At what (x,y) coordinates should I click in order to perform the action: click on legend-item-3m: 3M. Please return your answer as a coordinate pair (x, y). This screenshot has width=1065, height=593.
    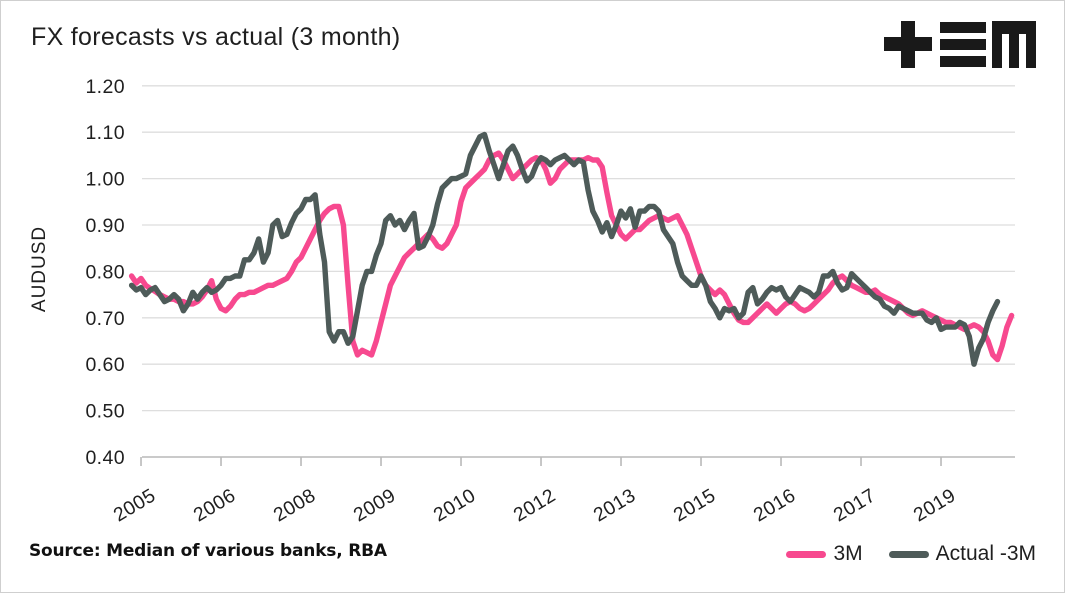
    Looking at the image, I should click on (824, 554).